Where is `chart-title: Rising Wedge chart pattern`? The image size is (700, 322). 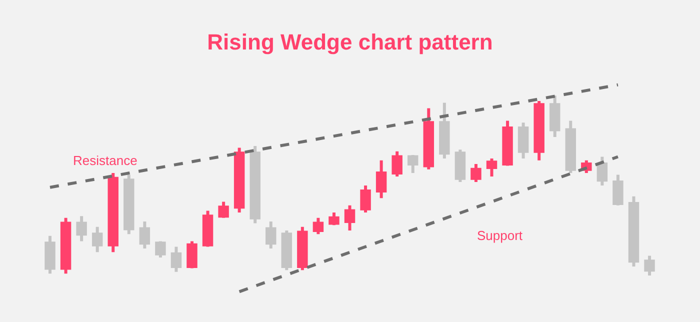 chart-title: Rising Wedge chart pattern is located at coordinates (350, 42).